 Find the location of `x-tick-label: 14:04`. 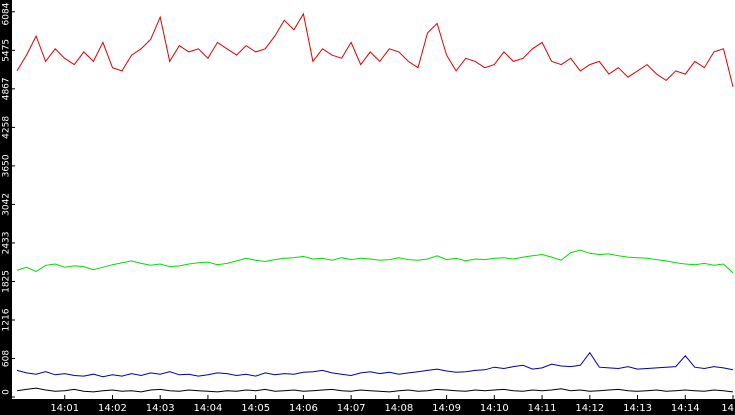

x-tick-label: 14:04 is located at coordinates (208, 408).